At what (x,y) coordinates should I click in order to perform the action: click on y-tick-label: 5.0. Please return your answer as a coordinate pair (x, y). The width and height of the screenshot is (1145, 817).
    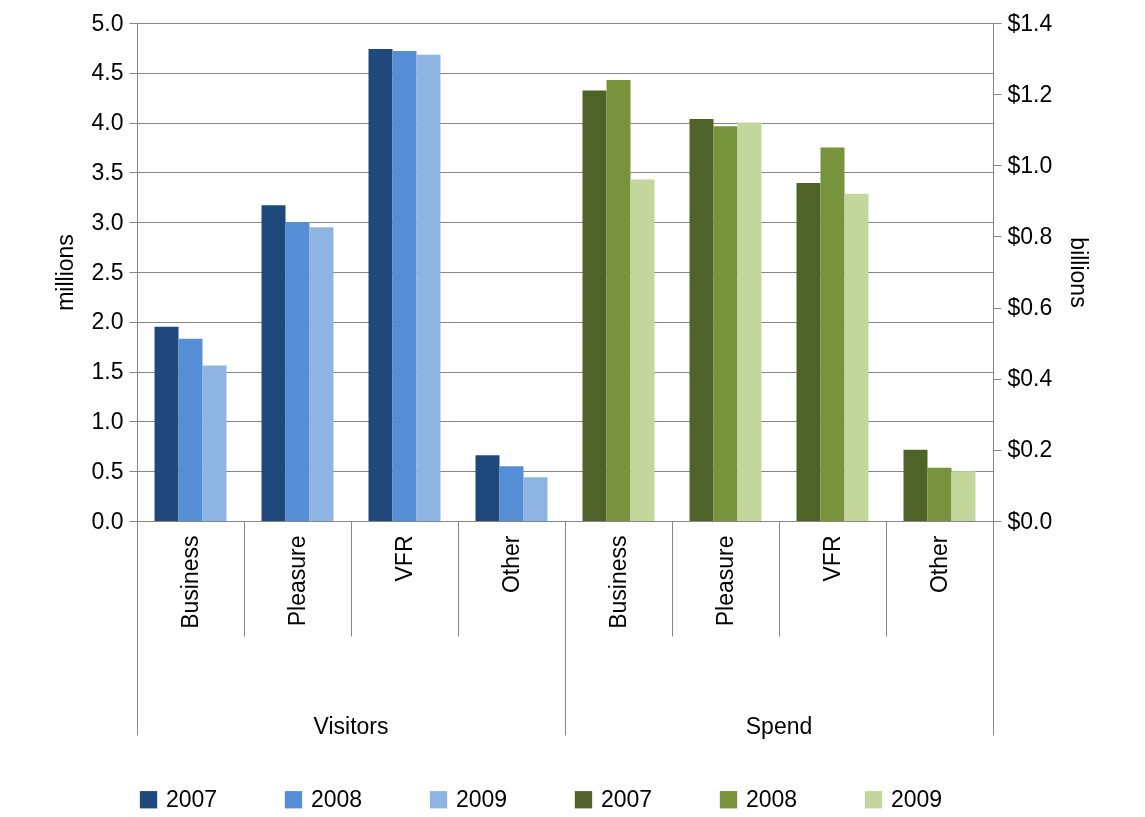
    Looking at the image, I should click on (107, 22).